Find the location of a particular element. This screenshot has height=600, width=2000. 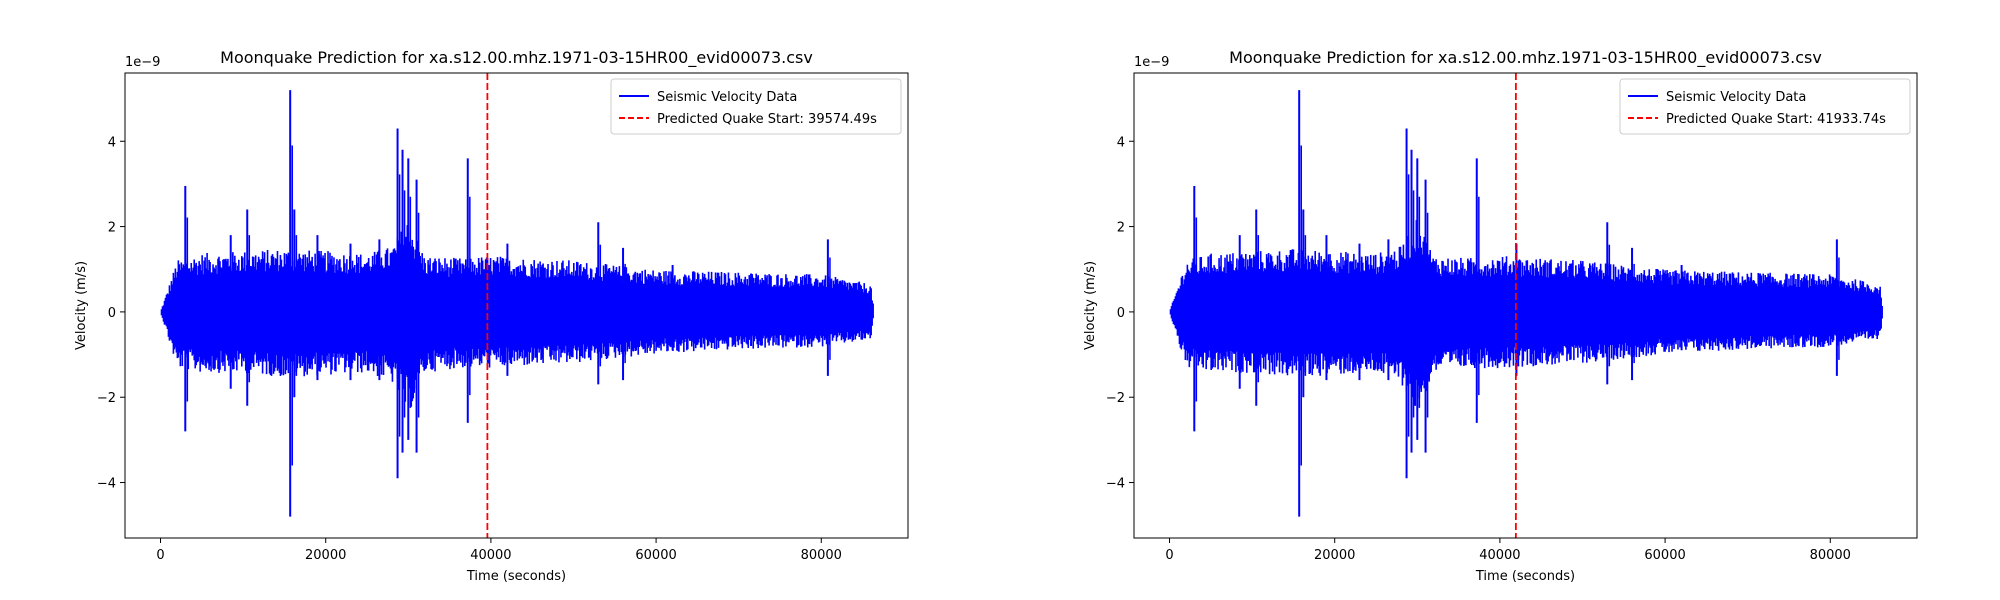

legend-entry-label: Predicted Quake Start: 39574.49s is located at coordinates (767, 119).